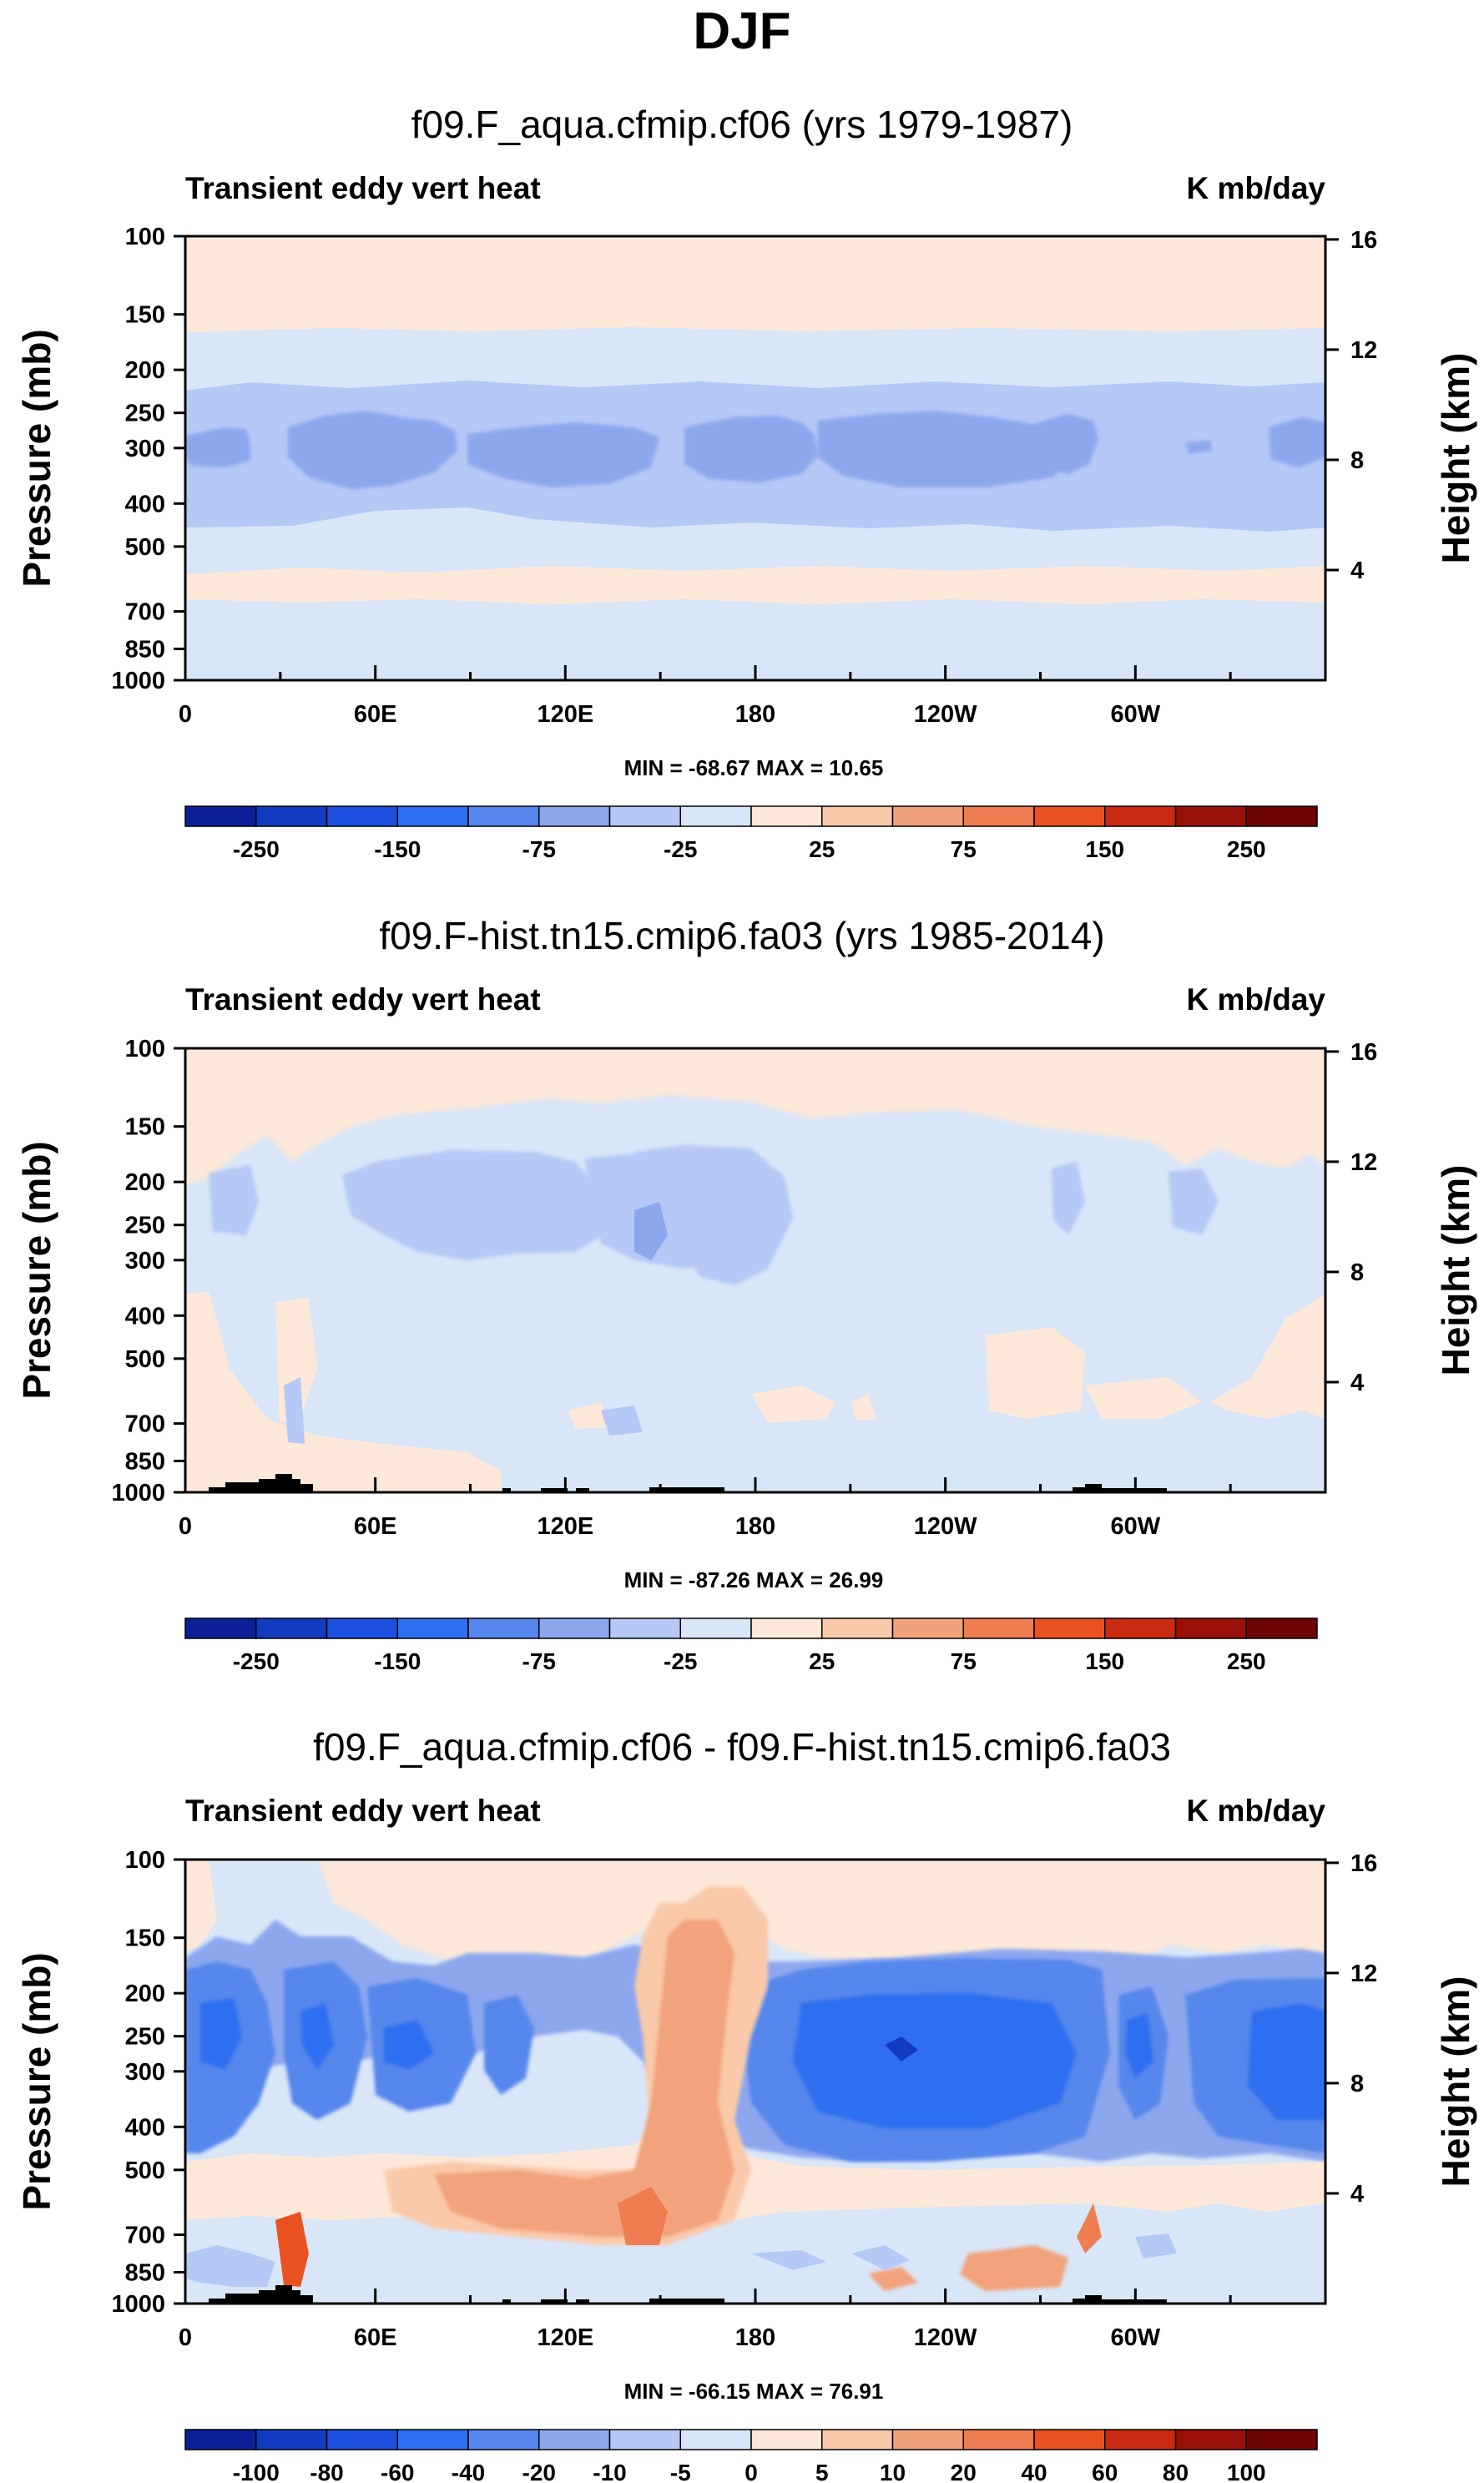  Describe the element at coordinates (343, 1392) in the screenshot. I see `lower-left-positive` at that location.